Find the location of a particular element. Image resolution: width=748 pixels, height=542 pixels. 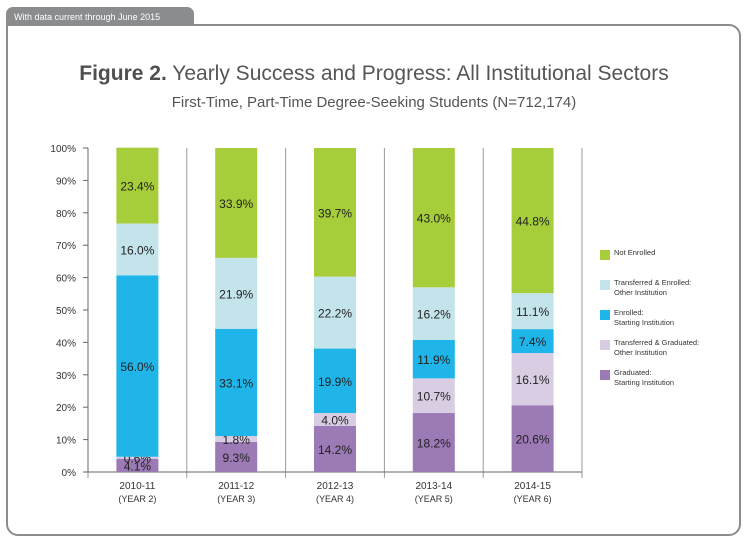

y-tick-label: 60% is located at coordinates (66, 279).